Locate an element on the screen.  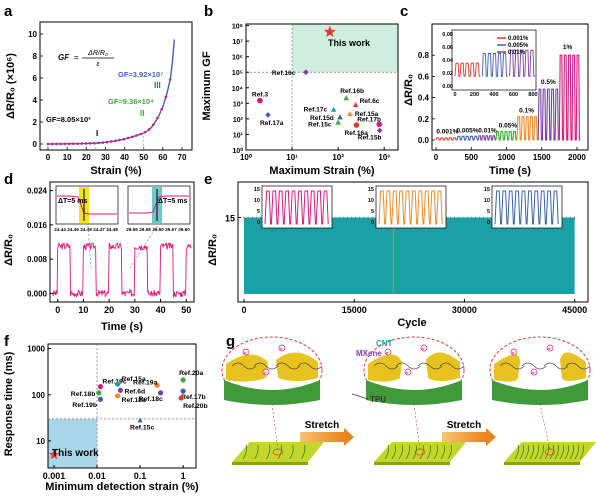
panel-f-point-label: Ref.18b is located at coordinates (83, 394).